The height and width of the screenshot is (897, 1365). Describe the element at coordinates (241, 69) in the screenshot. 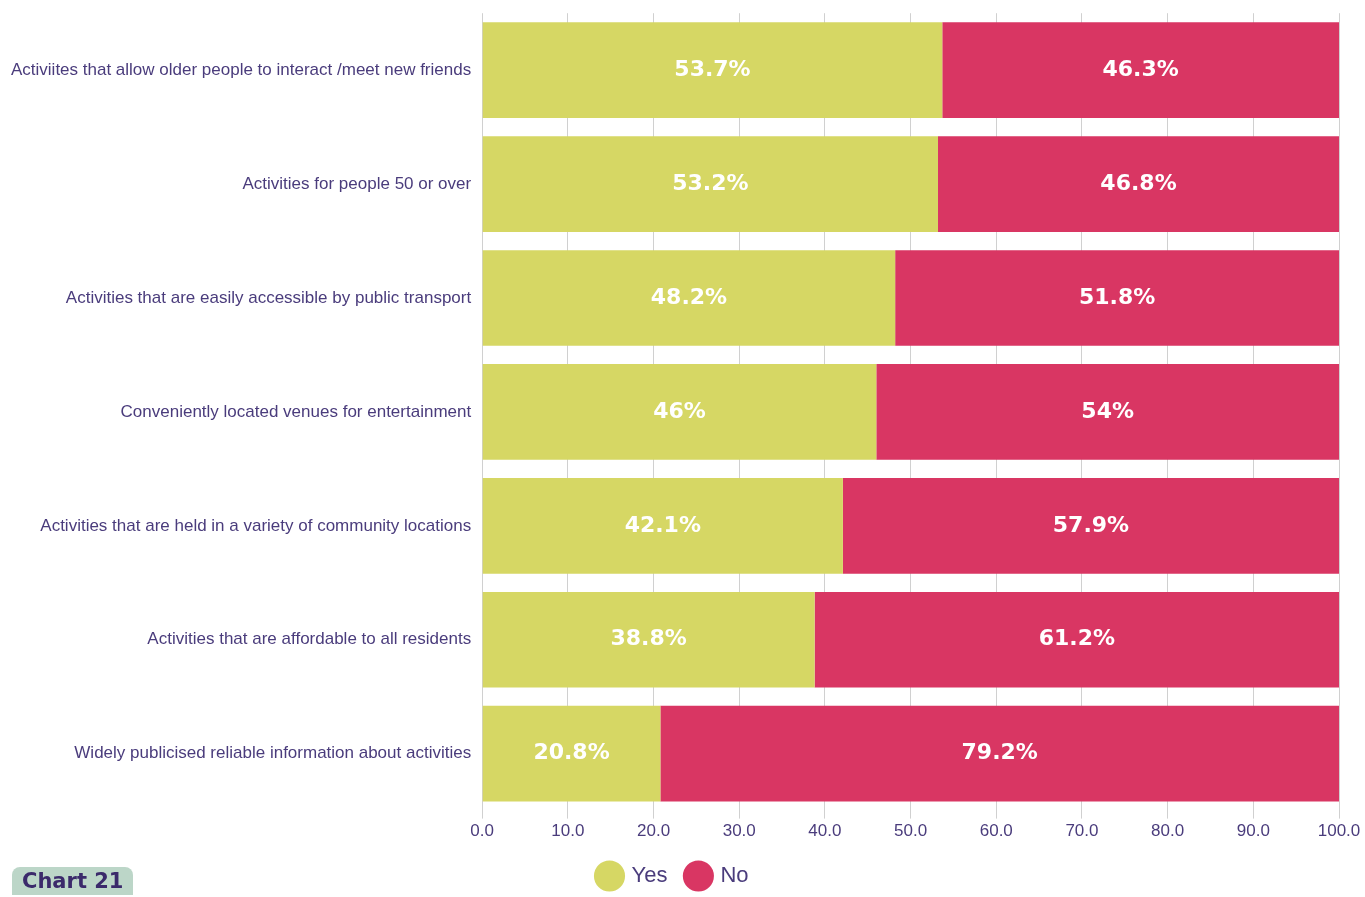

I see `y-tick-label: Activiites that allow older people to interact /meet new friends` at that location.